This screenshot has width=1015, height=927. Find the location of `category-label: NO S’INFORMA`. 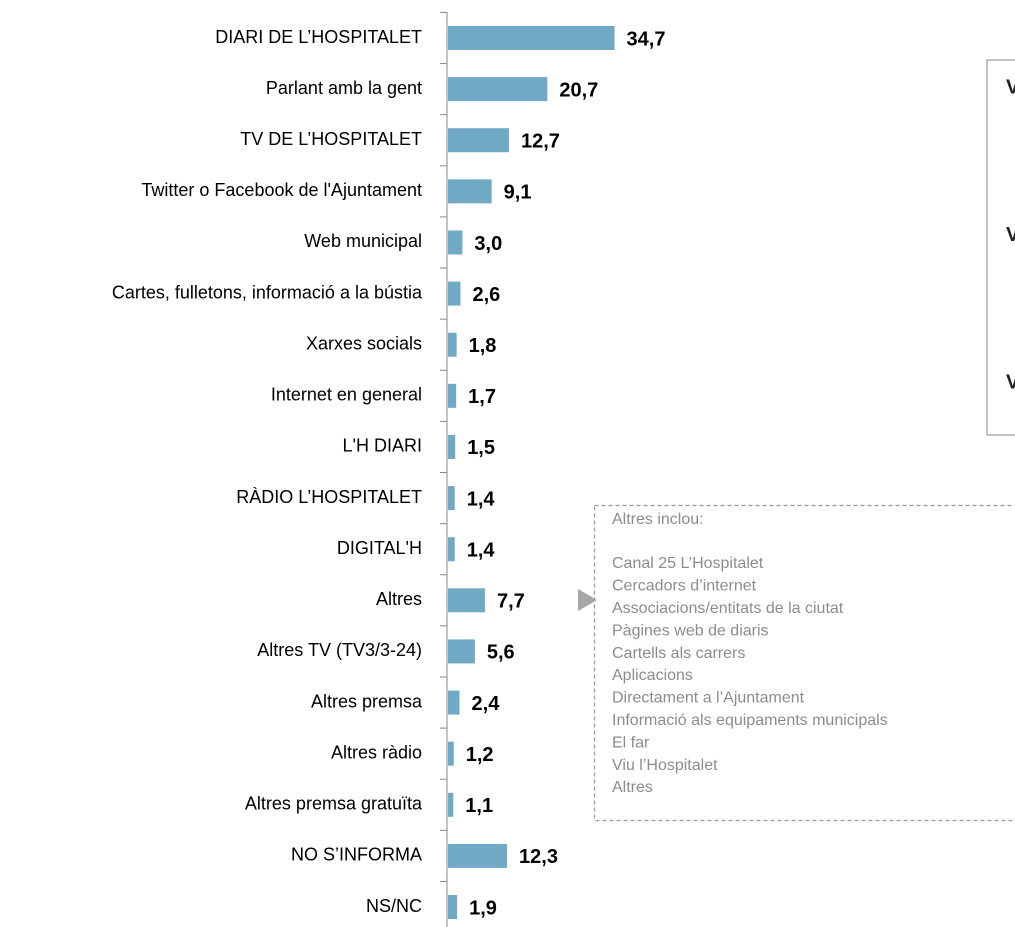

category-label: NO S’INFORMA is located at coordinates (356, 855).